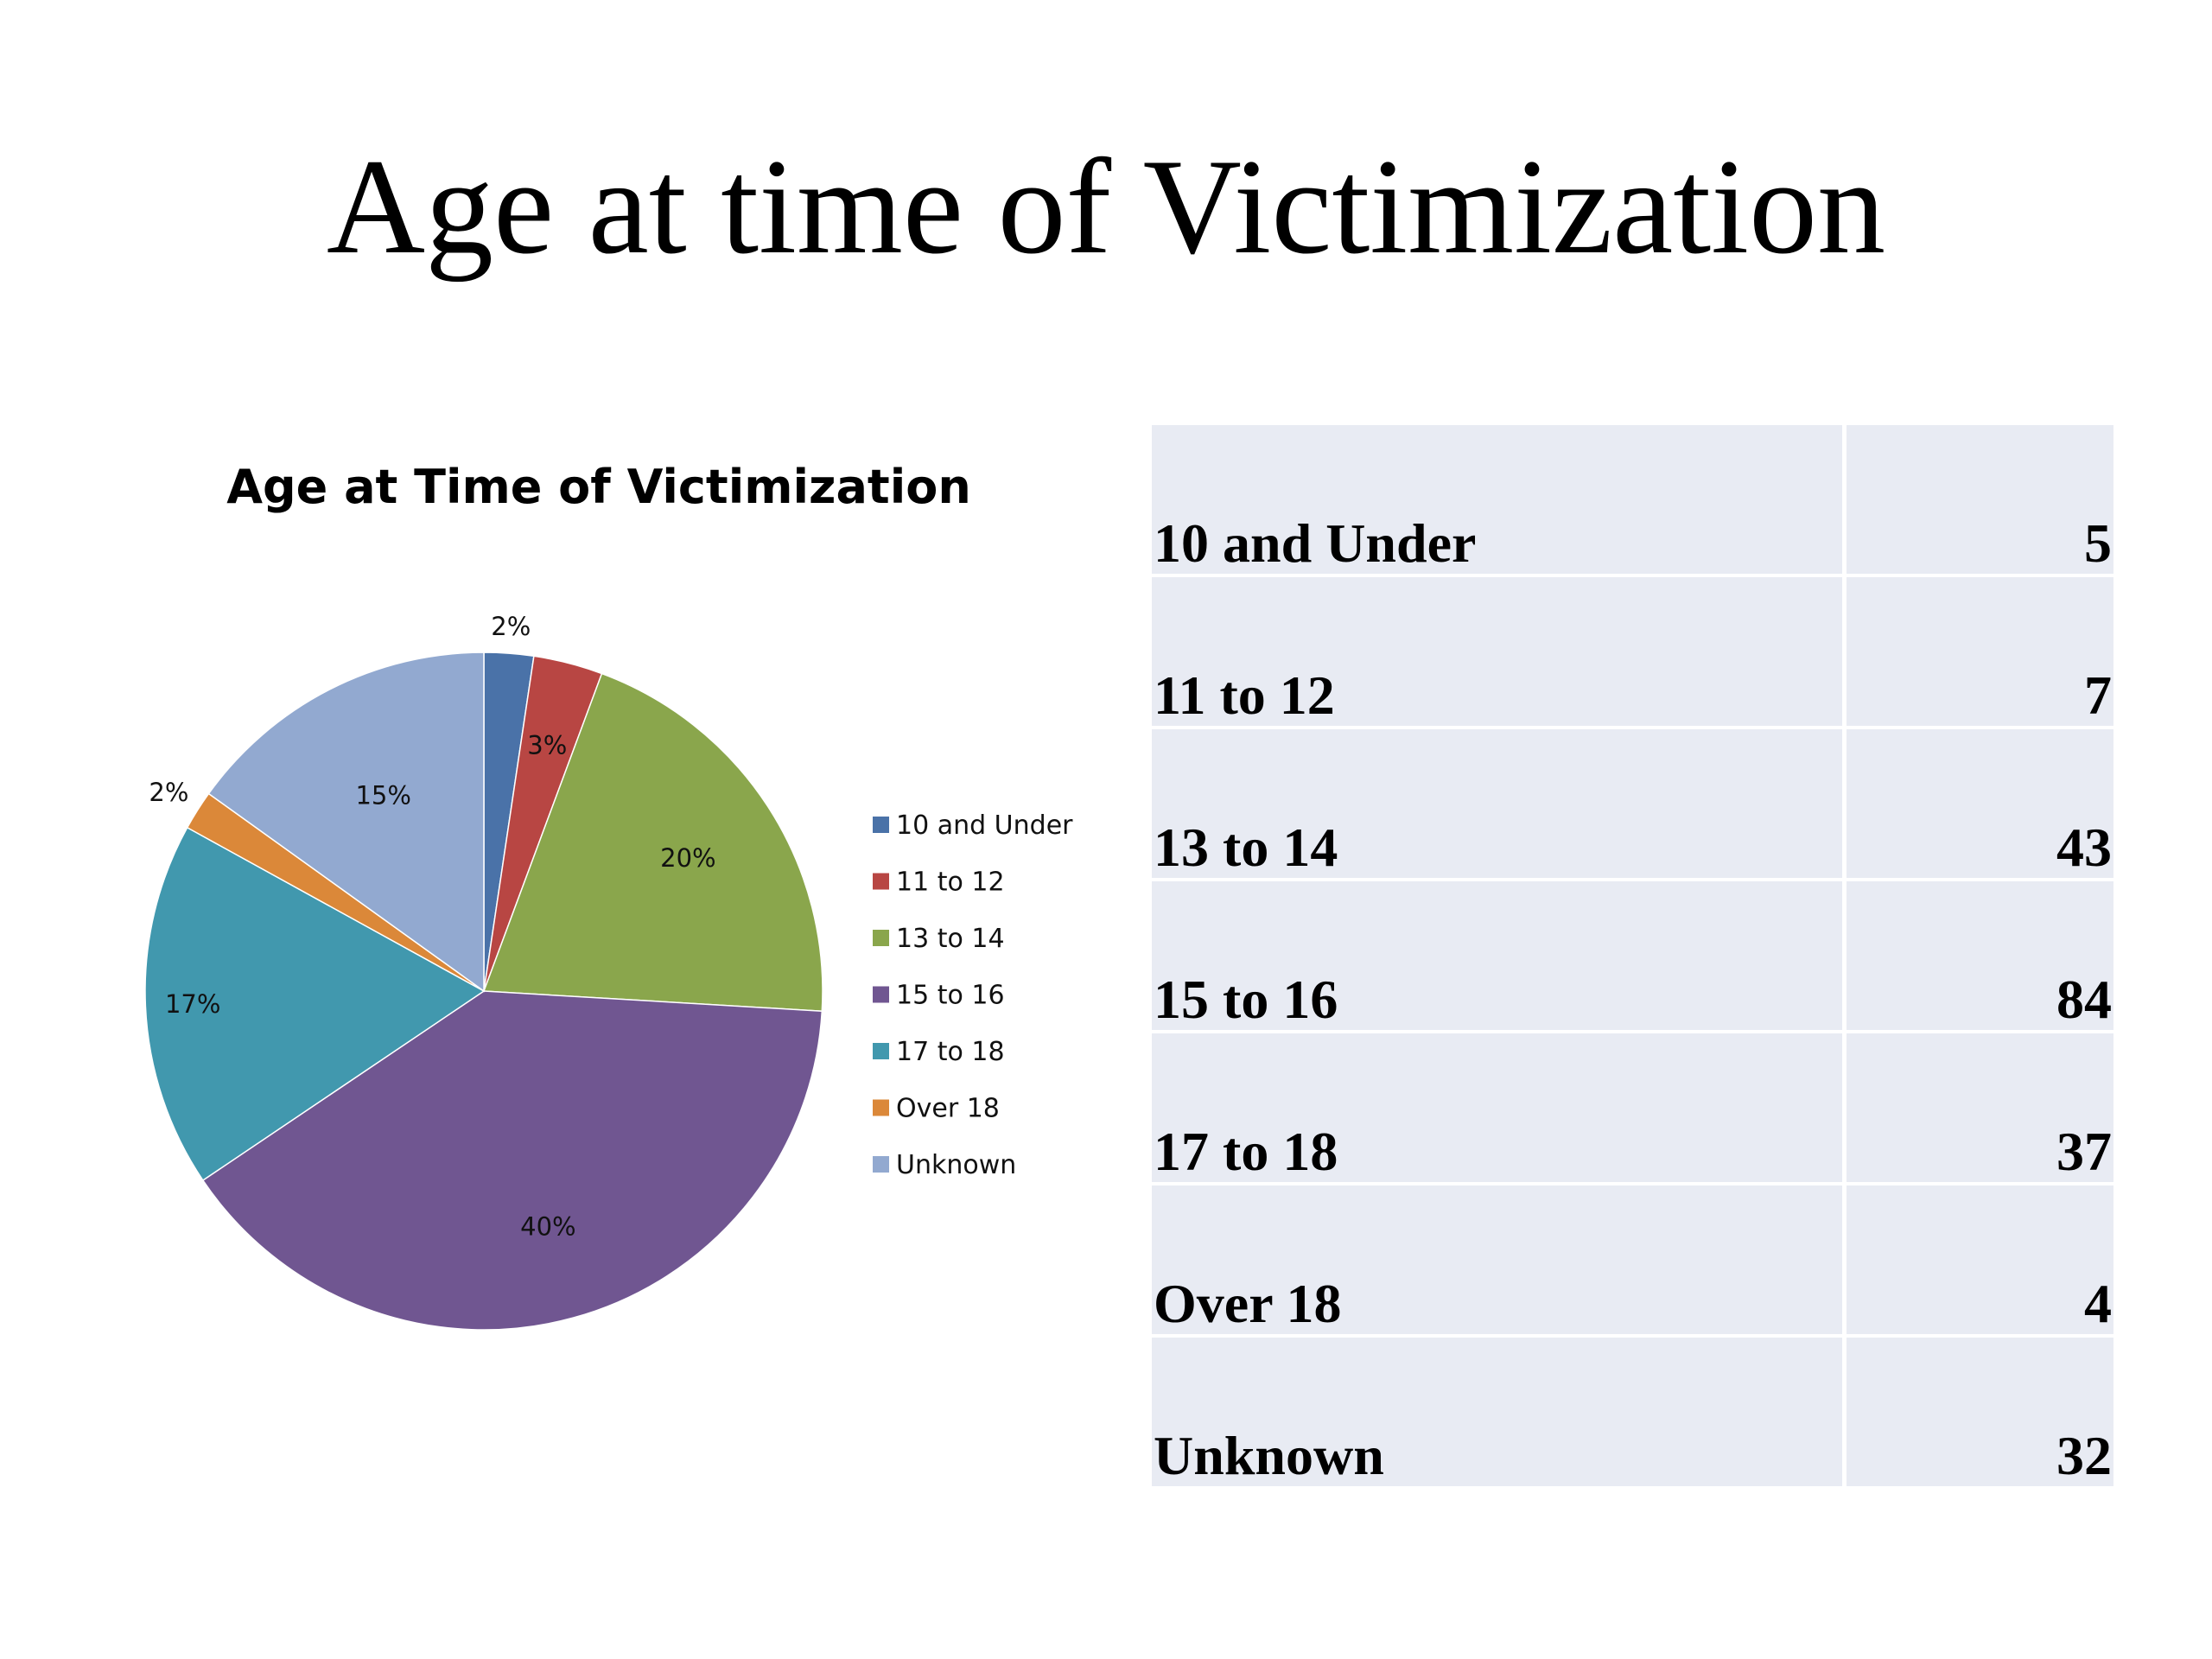 The image size is (2212, 1659). What do you see at coordinates (950, 883) in the screenshot?
I see `legend-label: 11 to 12` at bounding box center [950, 883].